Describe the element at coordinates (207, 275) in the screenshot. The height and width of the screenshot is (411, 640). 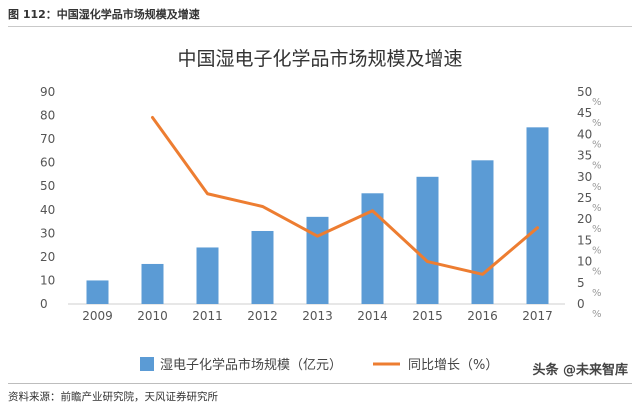
I see `bar-2011` at that location.